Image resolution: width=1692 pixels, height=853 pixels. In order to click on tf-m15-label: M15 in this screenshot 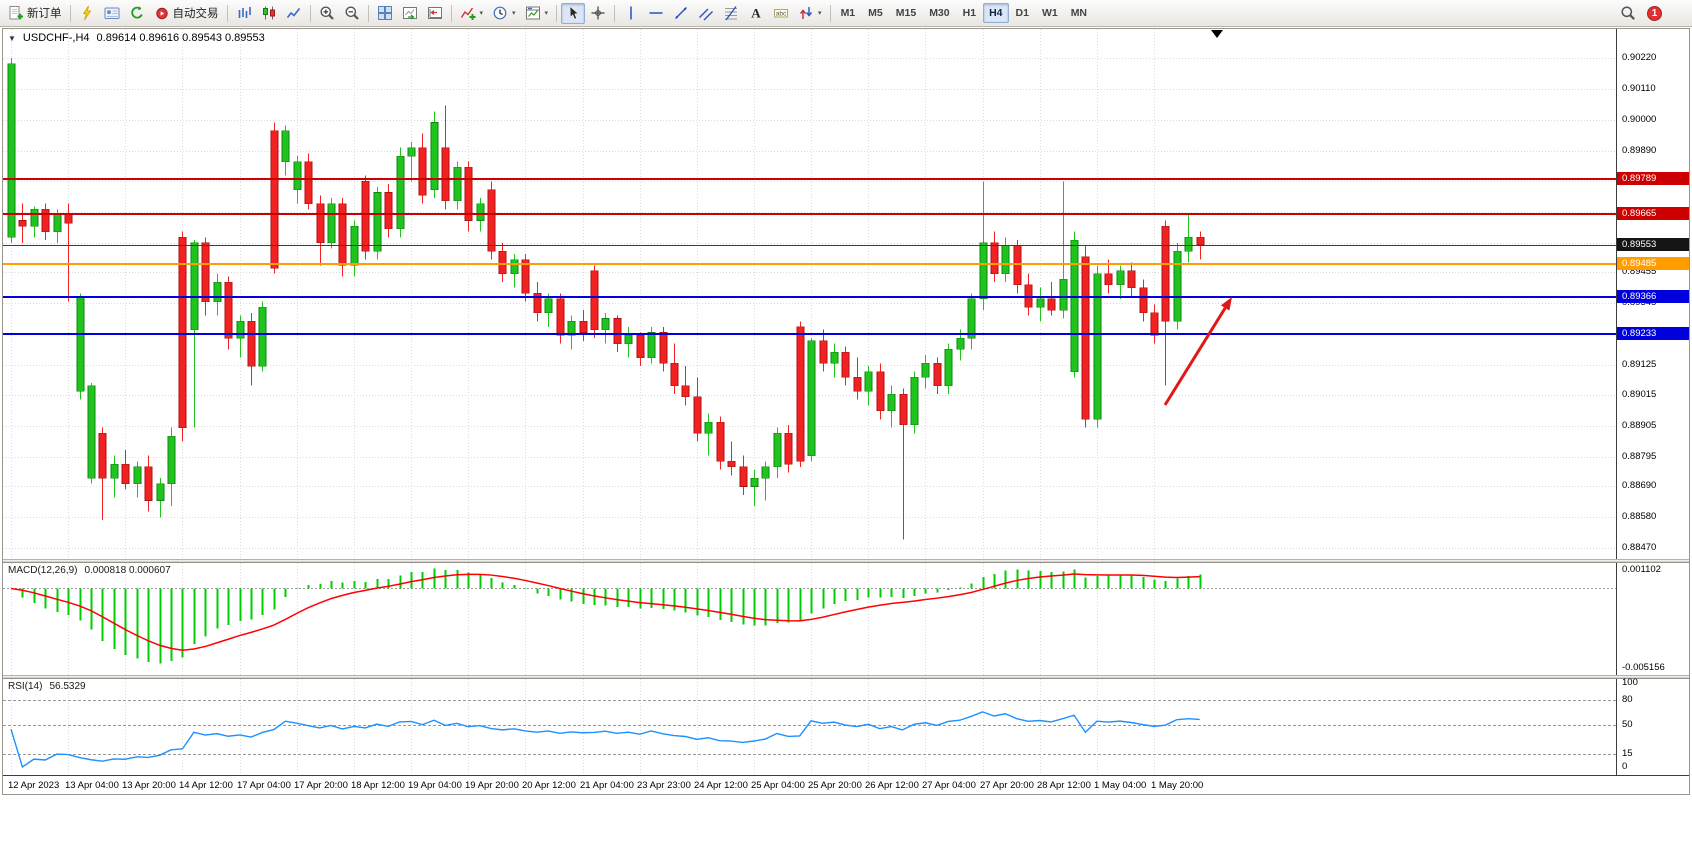, I will do `click(906, 13)`.